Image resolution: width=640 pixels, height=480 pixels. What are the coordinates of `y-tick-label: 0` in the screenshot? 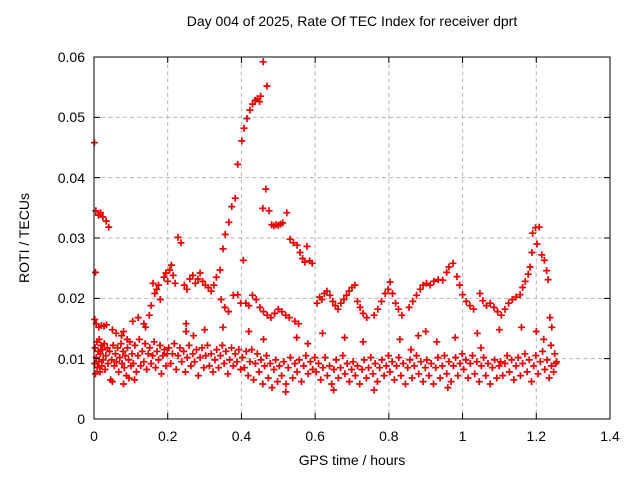 It's located at (81, 419).